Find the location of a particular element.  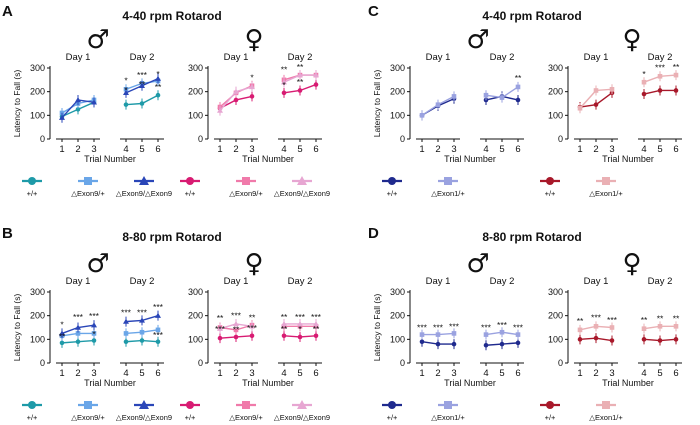

panel-title-b: 8-80 rpm Rotarod is located at coordinates (171, 237).